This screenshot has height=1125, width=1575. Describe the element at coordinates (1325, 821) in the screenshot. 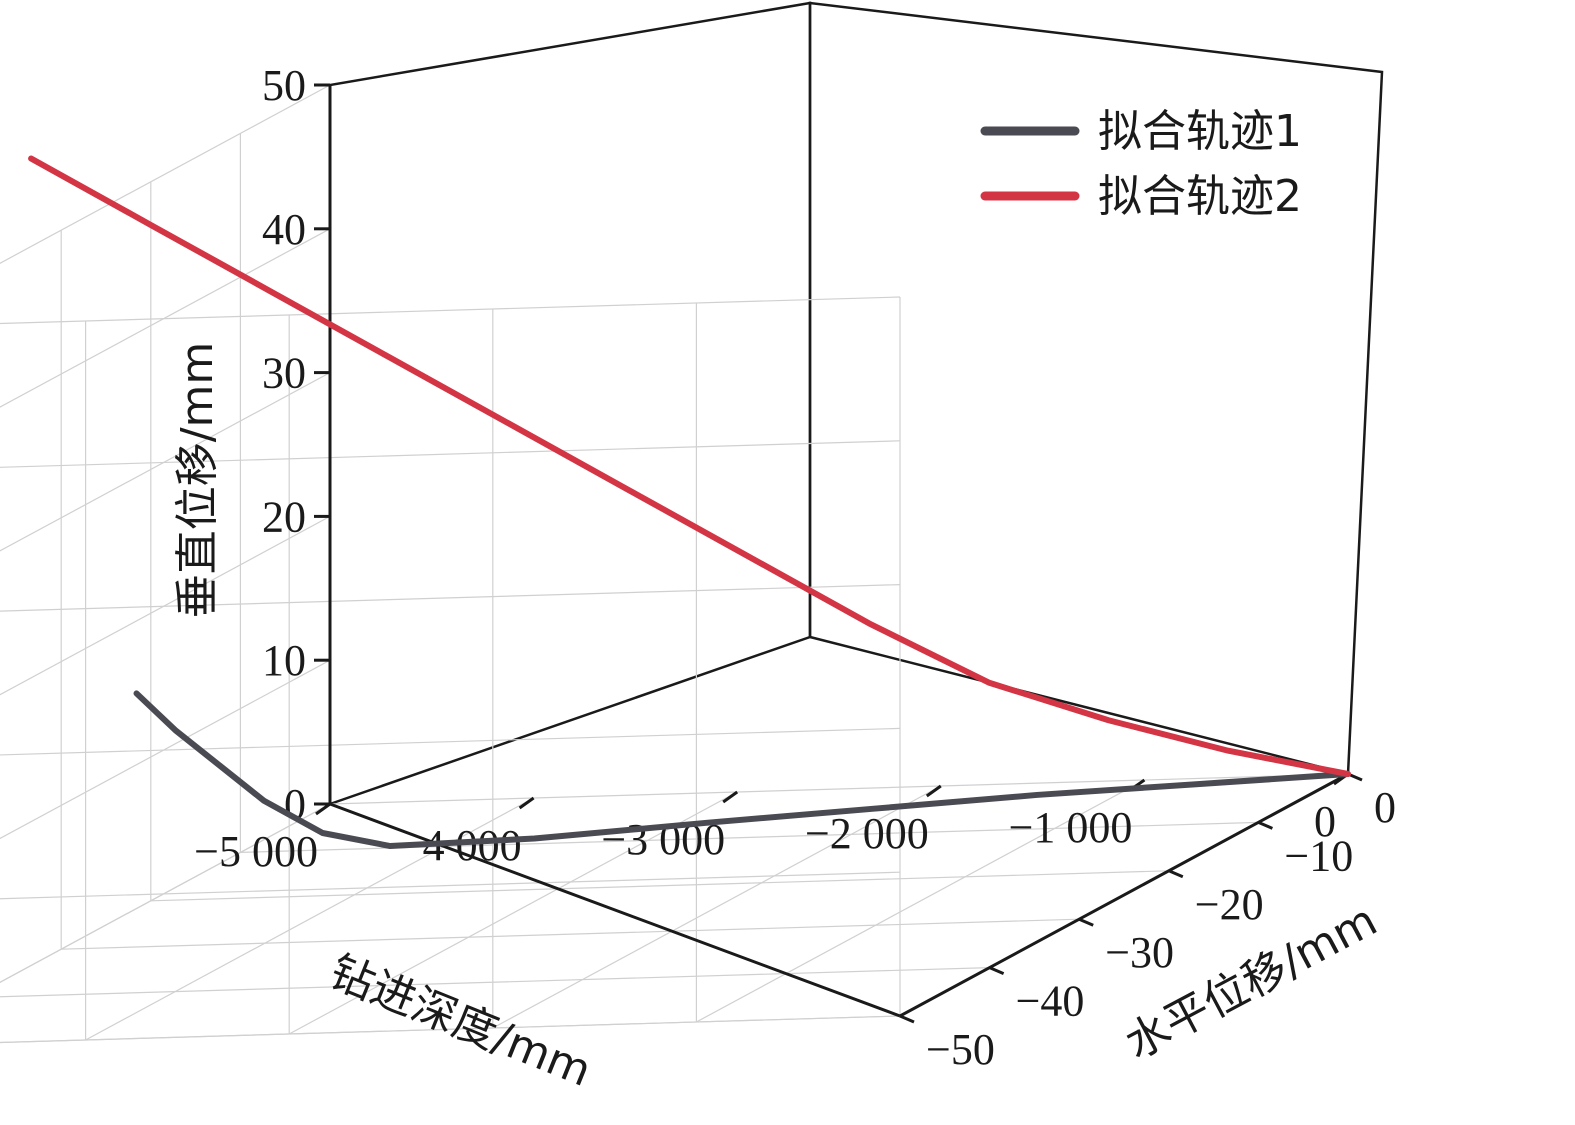

I see `x-tick-label-5: 0` at that location.